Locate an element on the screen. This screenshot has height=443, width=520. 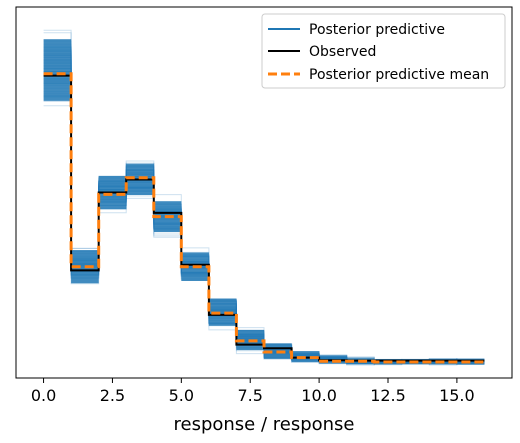
legend-label-observed: Observed is located at coordinates (342, 52).